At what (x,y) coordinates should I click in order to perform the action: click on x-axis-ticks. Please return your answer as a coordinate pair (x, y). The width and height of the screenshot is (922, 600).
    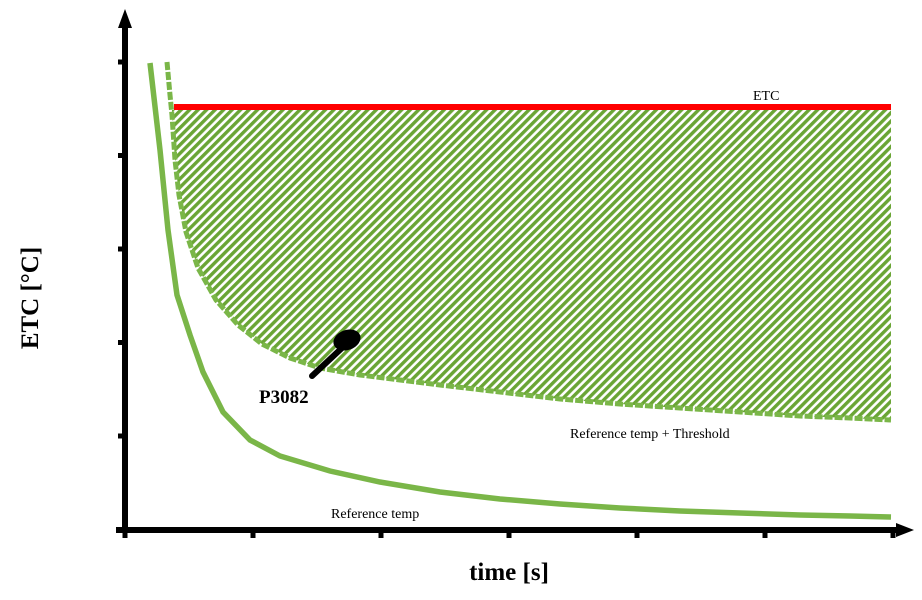
    Looking at the image, I should click on (509, 534).